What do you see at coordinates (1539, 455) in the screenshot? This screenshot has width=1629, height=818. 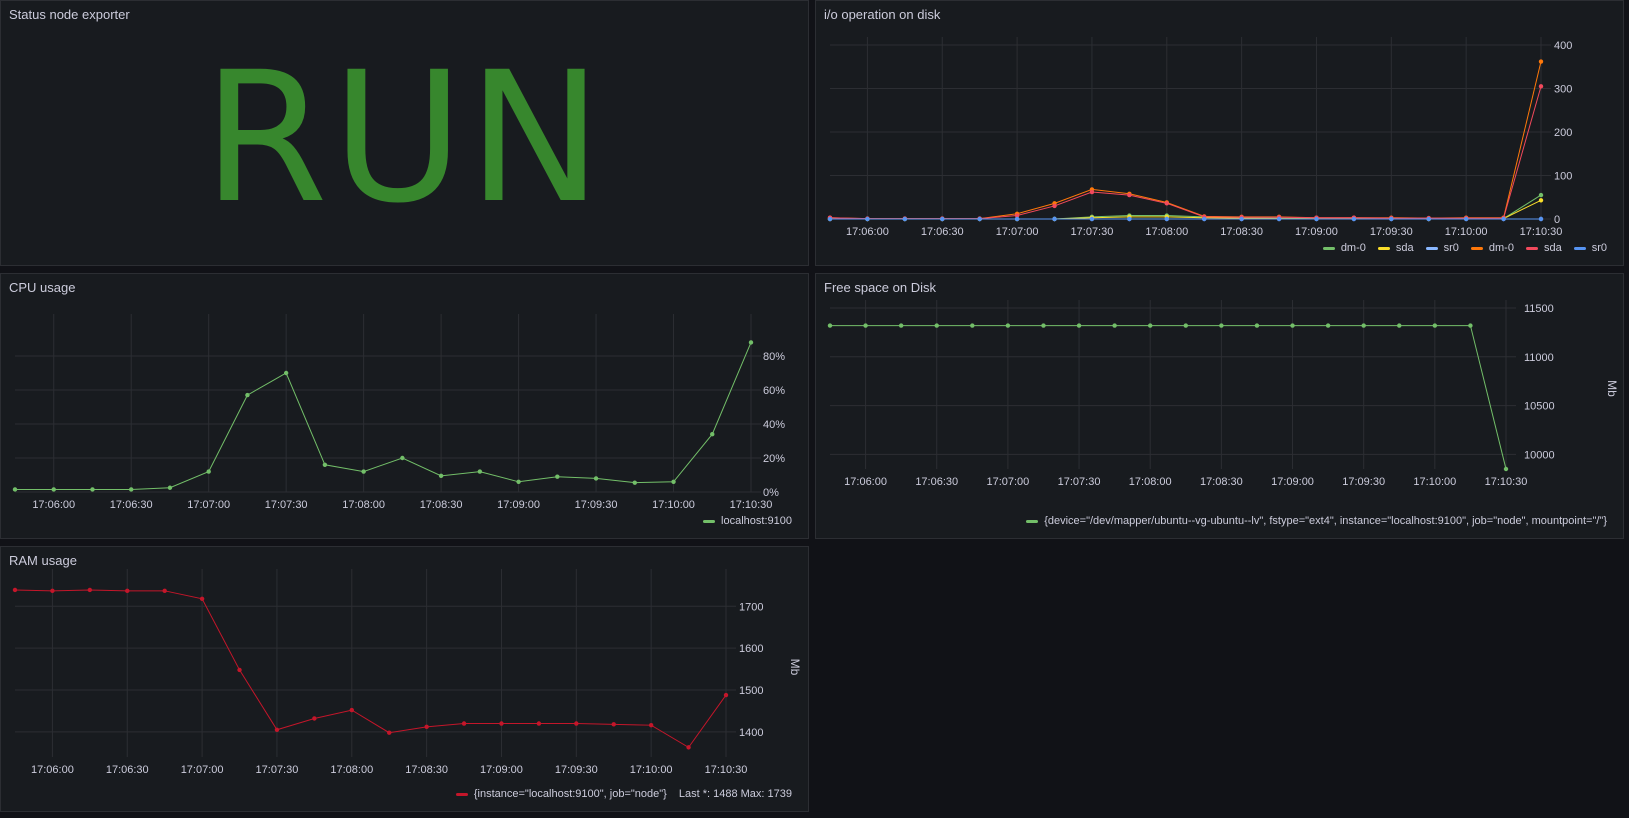 I see `y-tick-label: 10000` at bounding box center [1539, 455].